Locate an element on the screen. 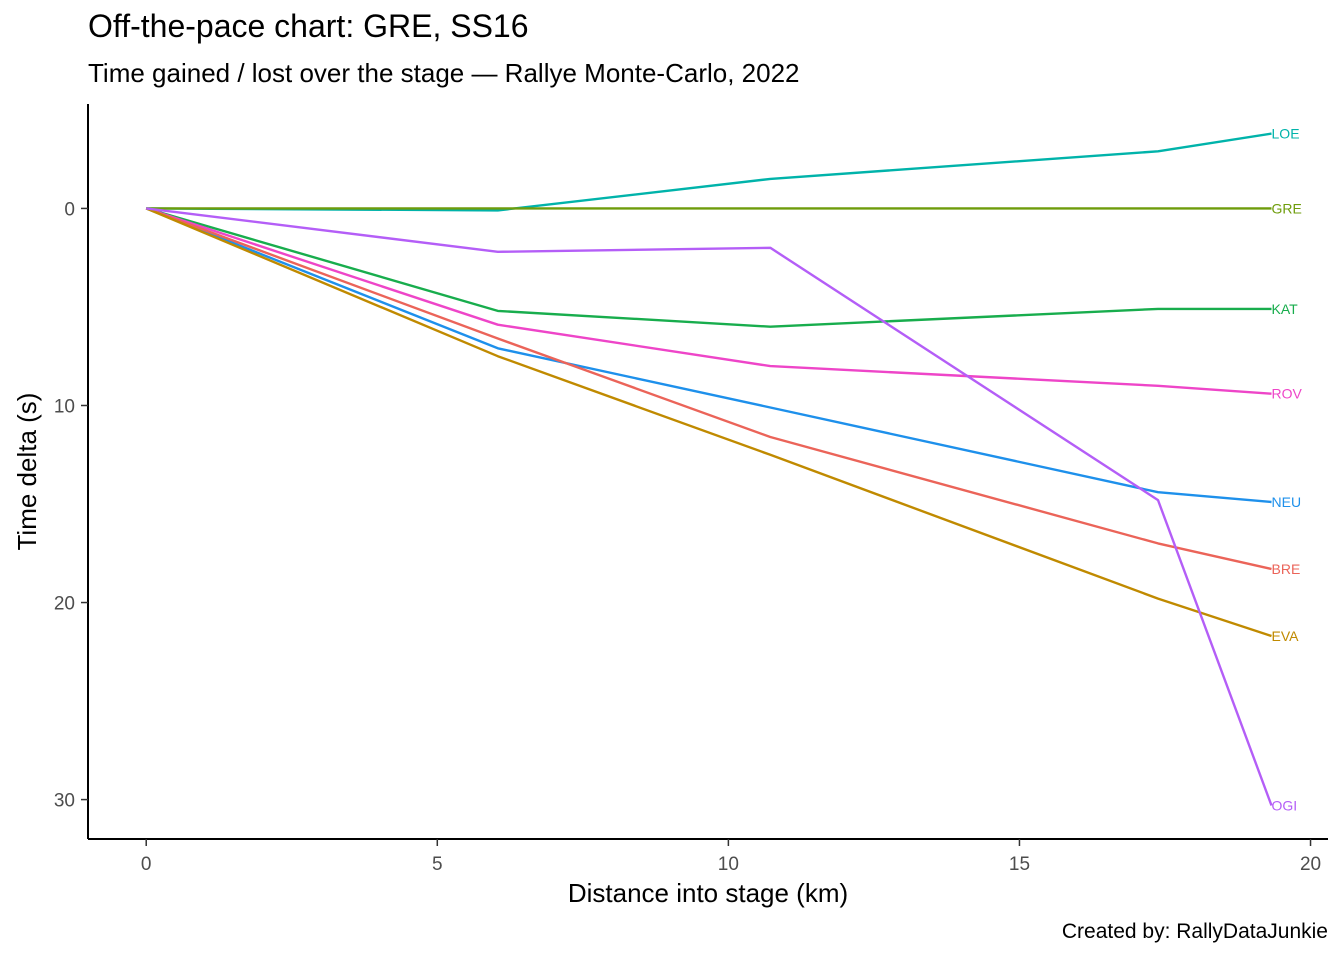 The image size is (1344, 960). y-axis-title: Time delta (s) is located at coordinates (27, 472).